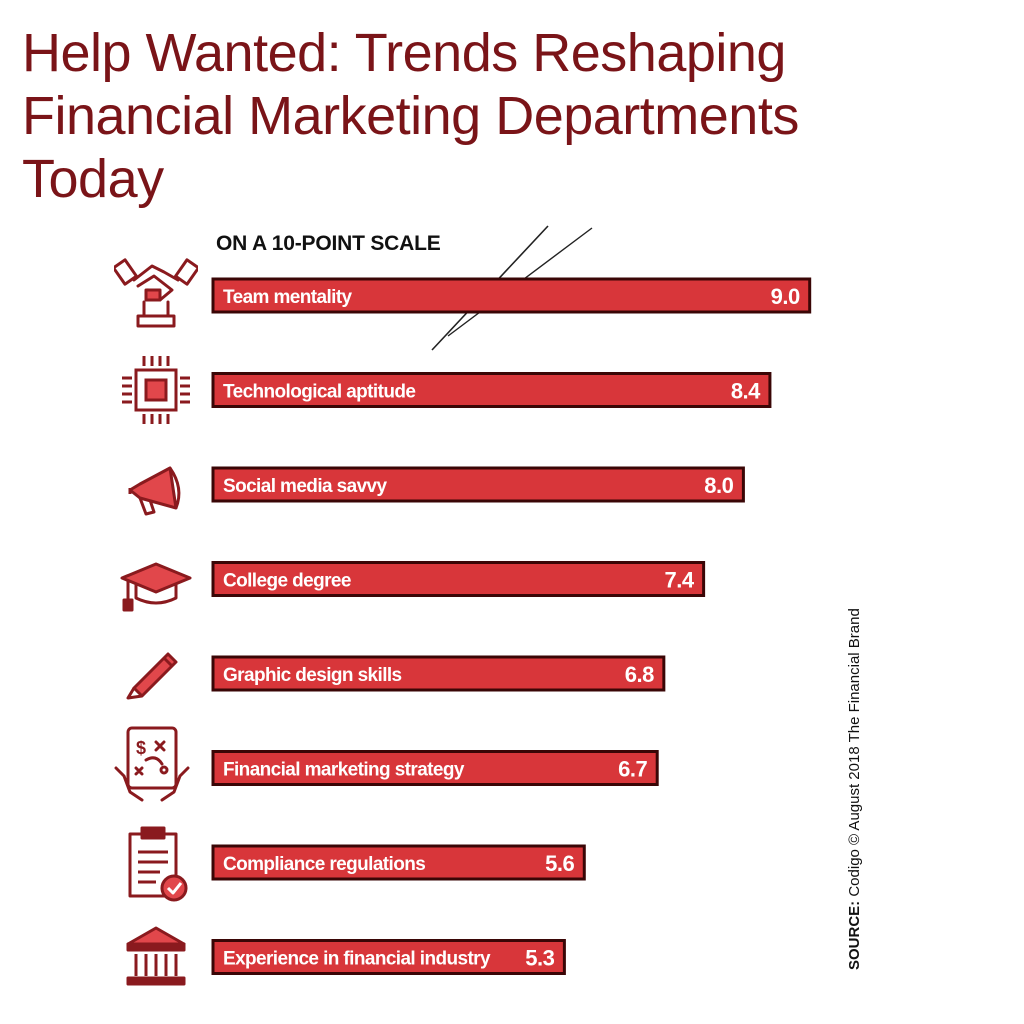 This screenshot has width=1024, height=1024. I want to click on bar-category-label: Graphic design skills, so click(312, 675).